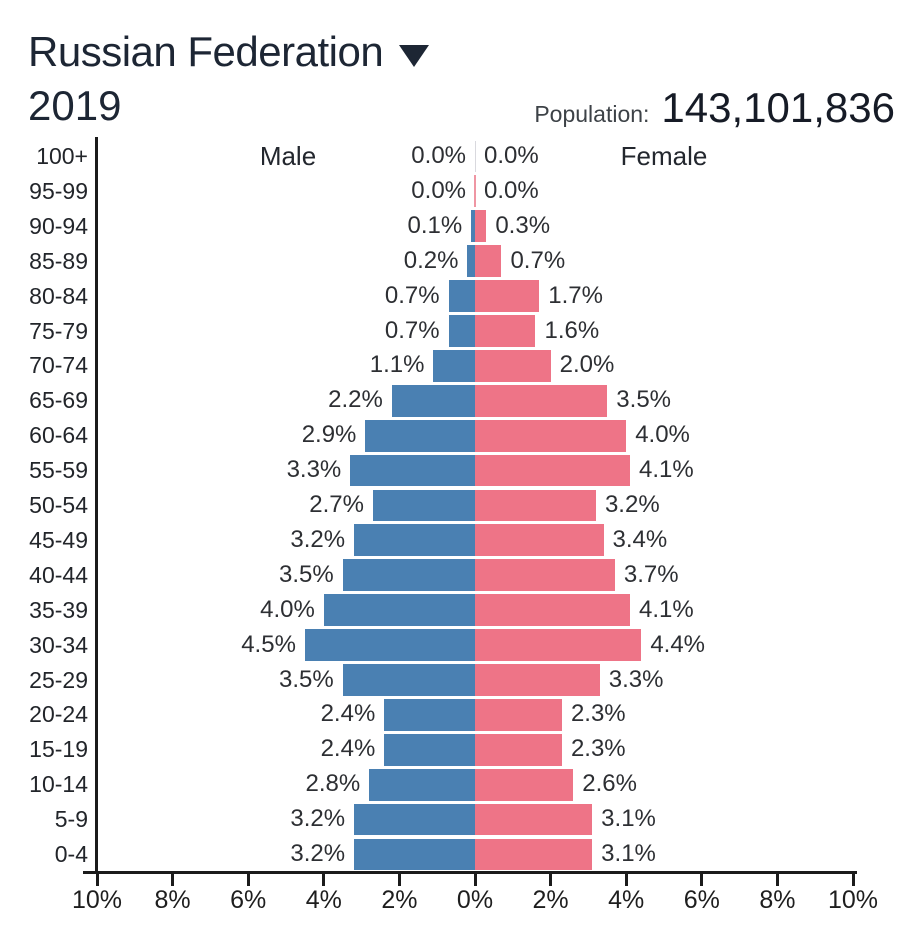 This screenshot has height=926, width=900. Describe the element at coordinates (58, 365) in the screenshot. I see `age-group-label: 70-74` at that location.